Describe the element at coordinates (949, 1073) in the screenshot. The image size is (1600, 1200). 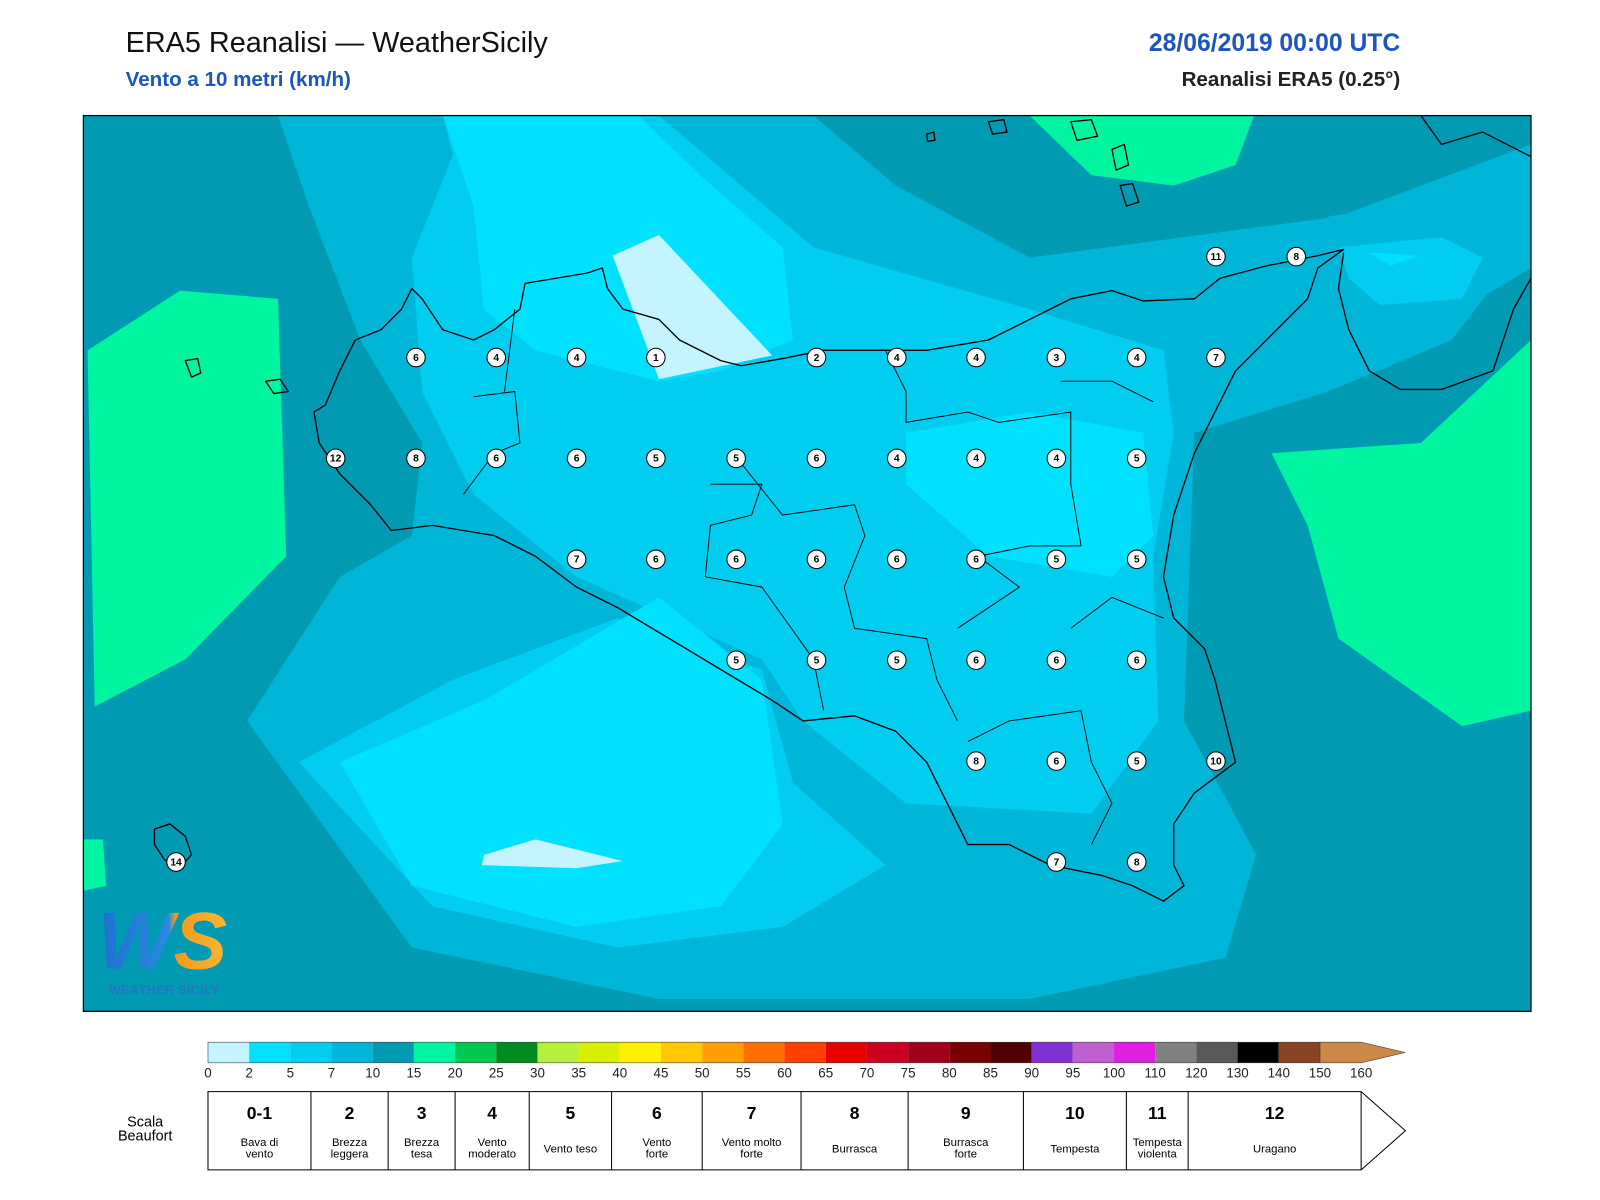
I see `colorbar-tick-label: 80` at that location.